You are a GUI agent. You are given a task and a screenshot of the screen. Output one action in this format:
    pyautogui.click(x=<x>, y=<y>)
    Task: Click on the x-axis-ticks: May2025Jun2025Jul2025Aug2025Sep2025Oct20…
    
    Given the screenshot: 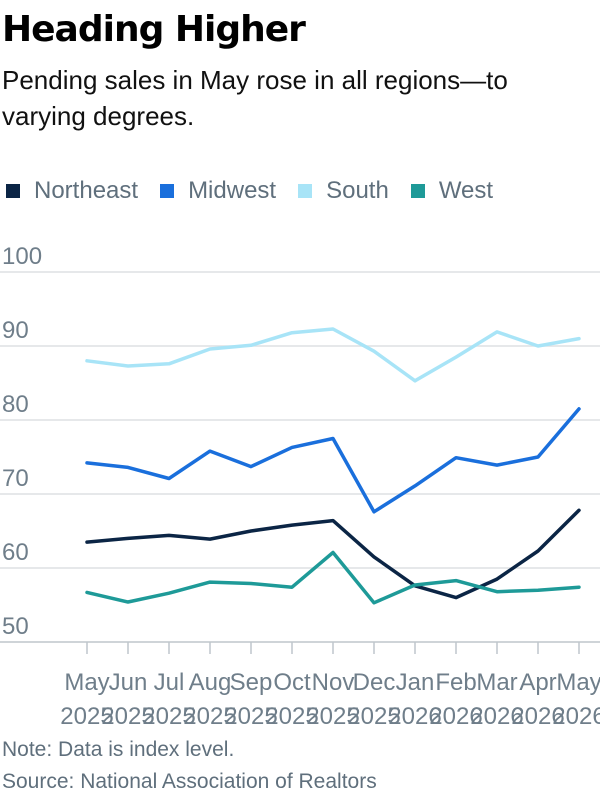 What is the action you would take?
    pyautogui.click(x=330, y=685)
    